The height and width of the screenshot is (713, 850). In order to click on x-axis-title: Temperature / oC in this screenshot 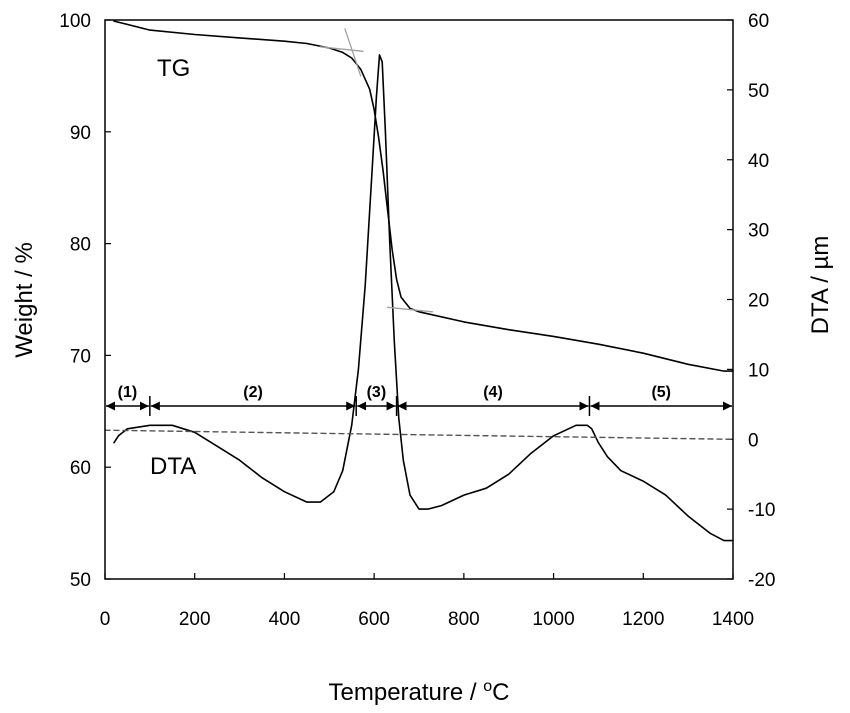, I will do `click(419, 692)`.